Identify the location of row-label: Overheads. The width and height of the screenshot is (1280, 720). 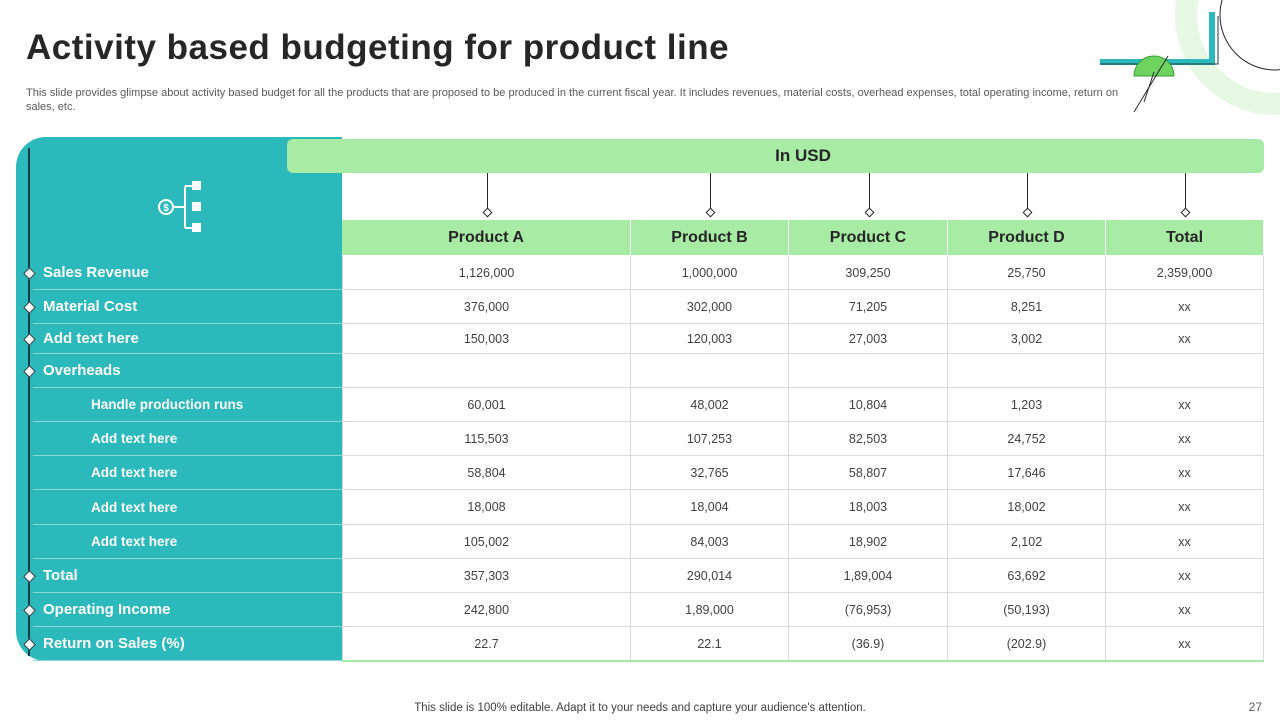
(187, 371).